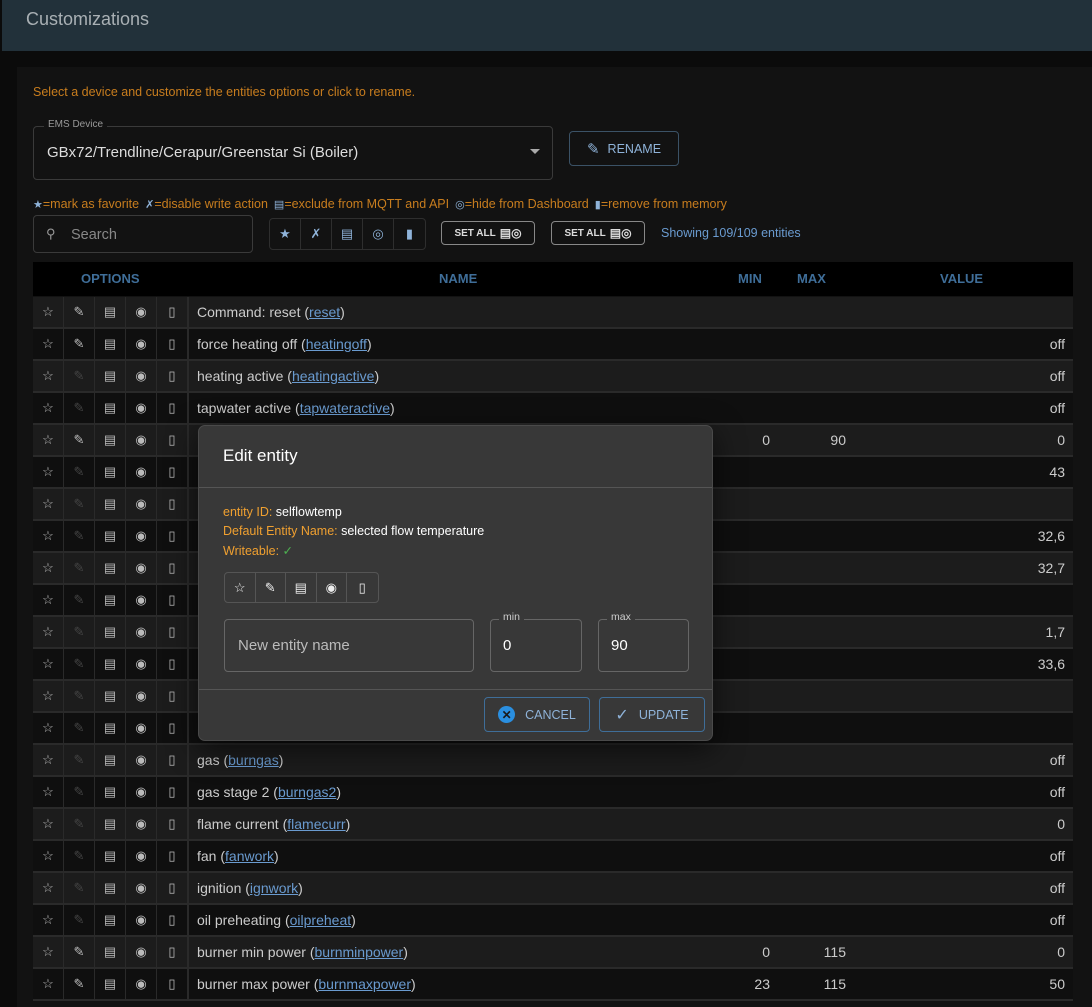  What do you see at coordinates (409, 233) in the screenshot?
I see `filter-delete-icon: ▮` at bounding box center [409, 233].